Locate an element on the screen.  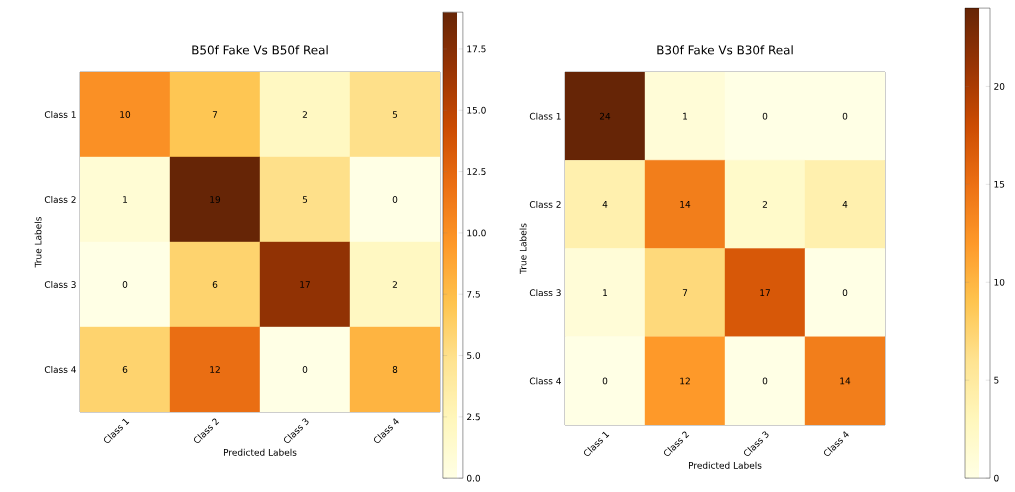
color-bar-label: 15 is located at coordinates (999, 184).